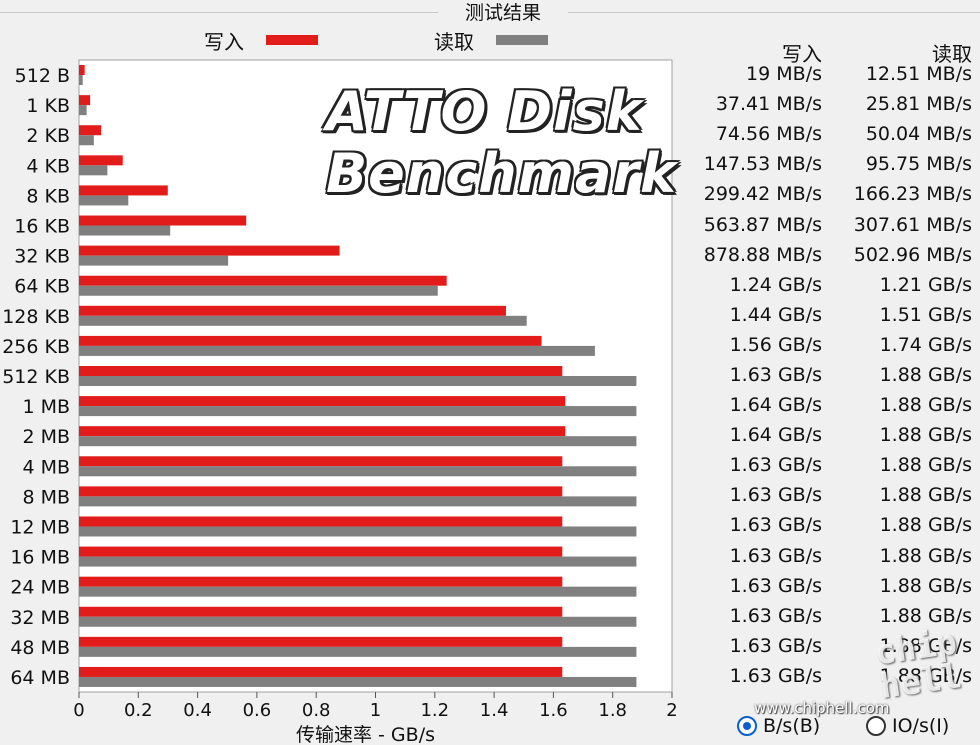 This screenshot has height=745, width=980. What do you see at coordinates (792, 726) in the screenshot?
I see `bytes-per-second-label: B/s(B)` at bounding box center [792, 726].